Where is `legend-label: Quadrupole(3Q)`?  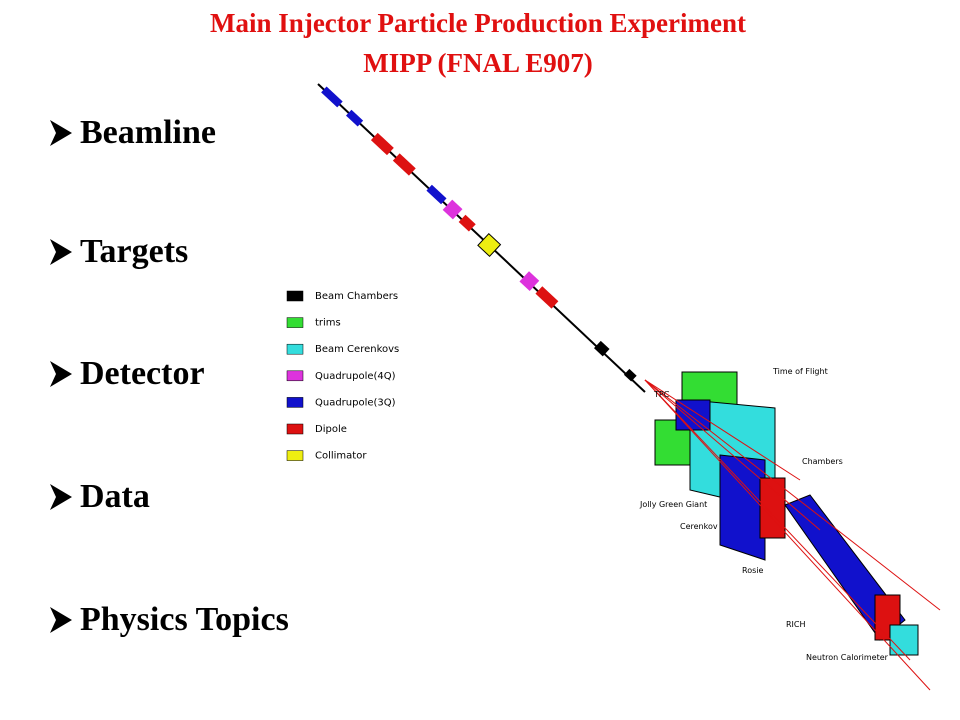
legend-label: Quadrupole(3Q) is located at coordinates (355, 402).